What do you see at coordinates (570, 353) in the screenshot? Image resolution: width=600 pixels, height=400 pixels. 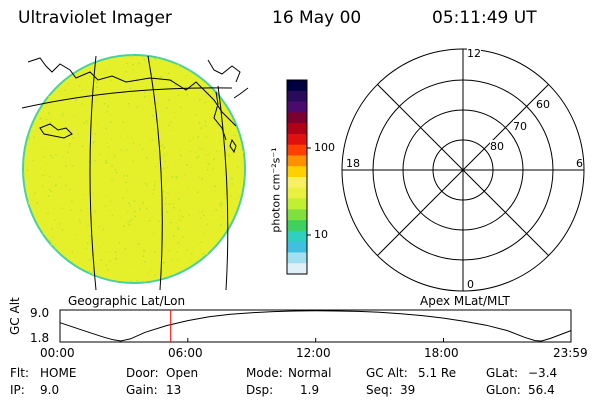 I see `x-tick-label: 23:59` at bounding box center [570, 353].